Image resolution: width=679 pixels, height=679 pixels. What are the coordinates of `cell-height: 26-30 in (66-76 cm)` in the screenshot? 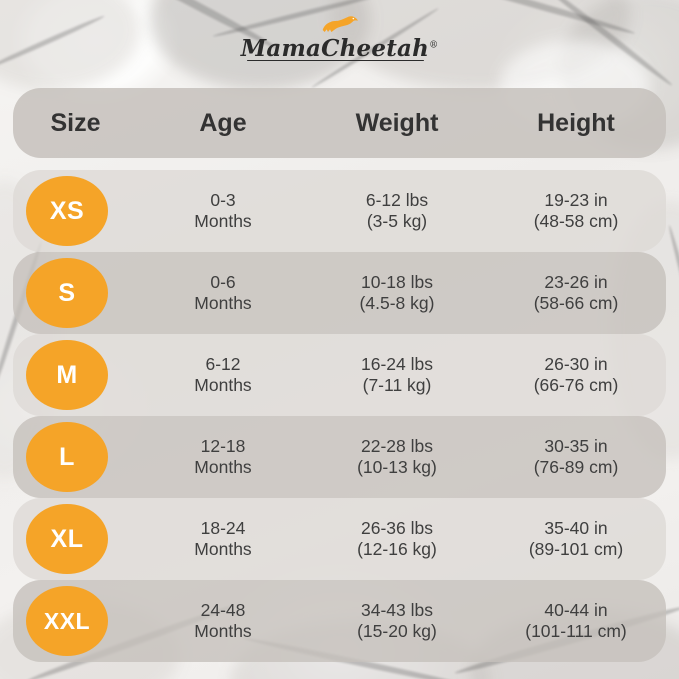 It's located at (576, 375).